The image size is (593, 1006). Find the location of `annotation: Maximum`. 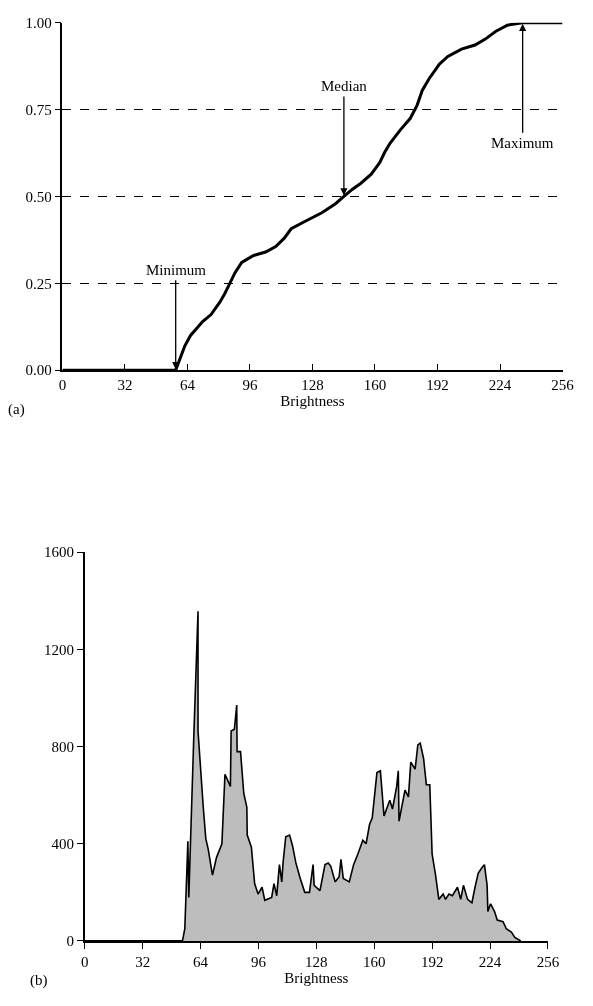

annotation: Maximum is located at coordinates (522, 143).